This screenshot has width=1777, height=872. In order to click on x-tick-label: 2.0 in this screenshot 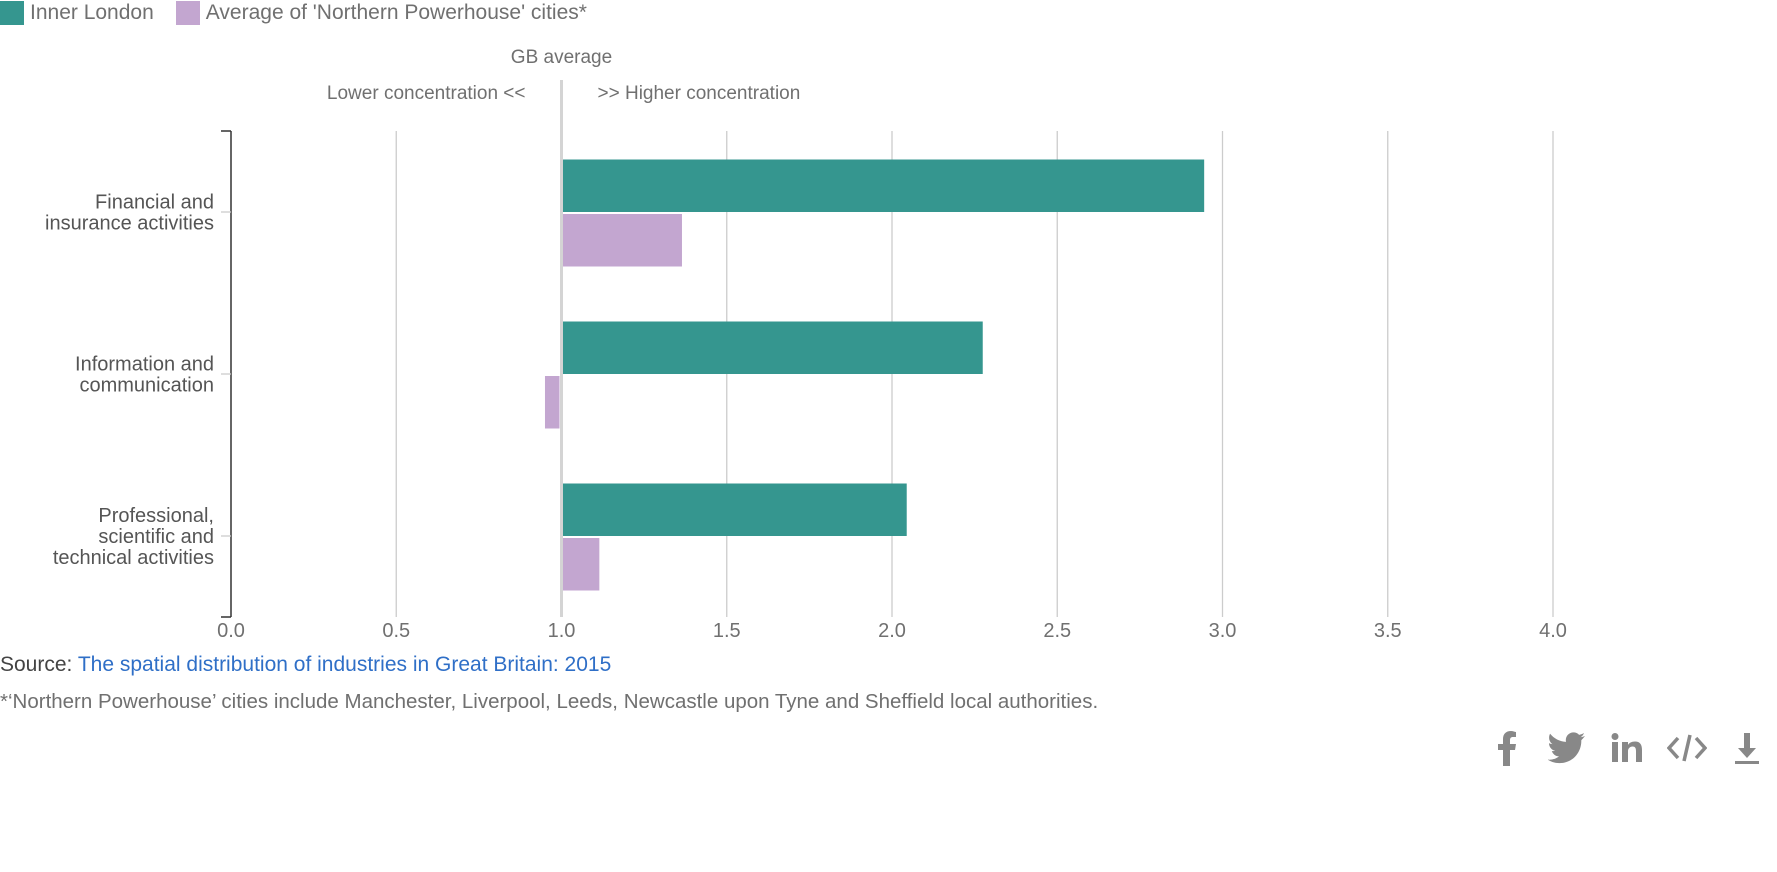, I will do `click(892, 631)`.